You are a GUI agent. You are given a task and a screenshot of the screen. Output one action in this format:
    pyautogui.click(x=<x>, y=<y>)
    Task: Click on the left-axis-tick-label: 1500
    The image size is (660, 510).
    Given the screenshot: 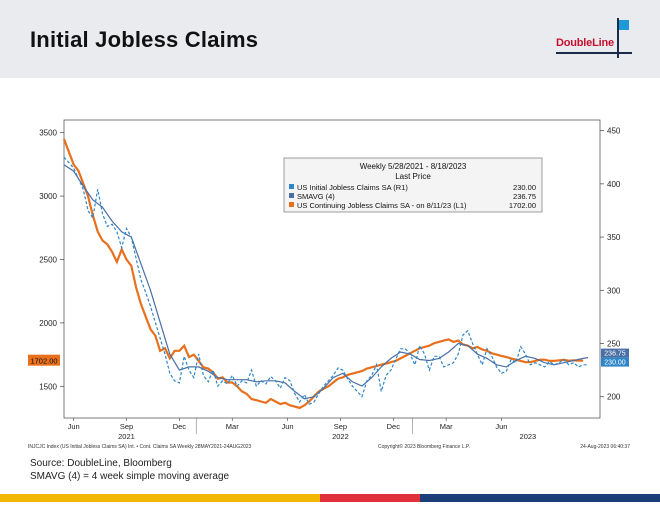 What is the action you would take?
    pyautogui.click(x=48, y=386)
    